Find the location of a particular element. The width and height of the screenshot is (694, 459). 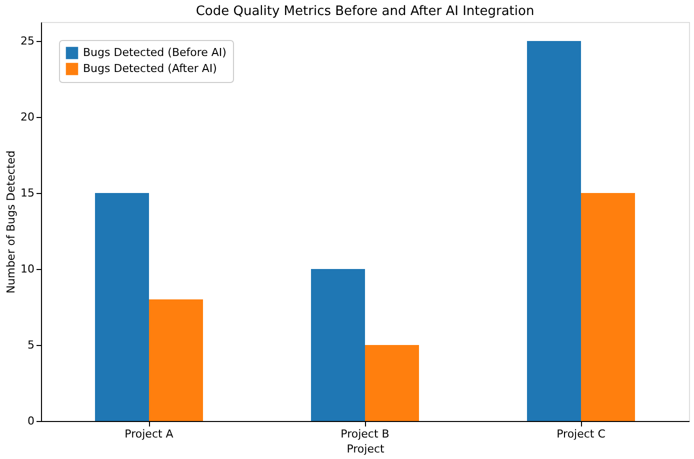

y-tick-label: 25 is located at coordinates (27, 41).